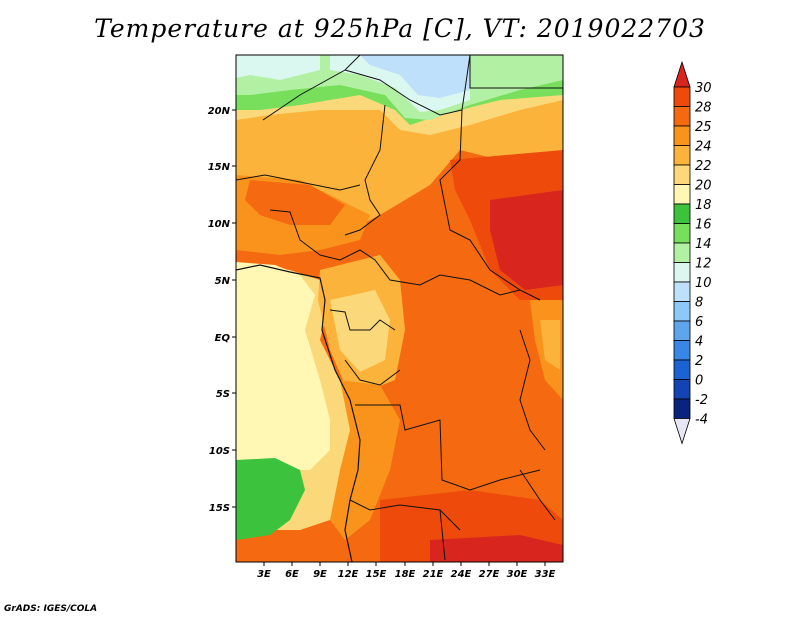  Describe the element at coordinates (699, 361) in the screenshot. I see `colorbar-level-label: 2` at that location.